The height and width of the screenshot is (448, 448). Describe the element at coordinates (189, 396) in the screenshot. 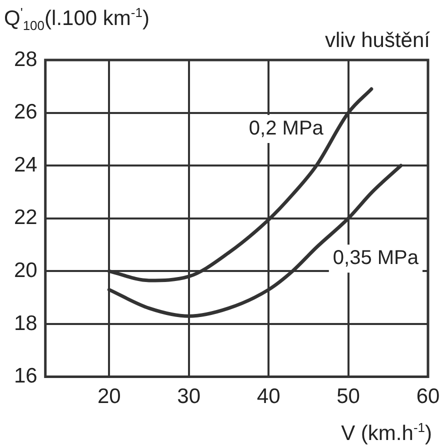

I see `x-tick-label: 30` at that location.